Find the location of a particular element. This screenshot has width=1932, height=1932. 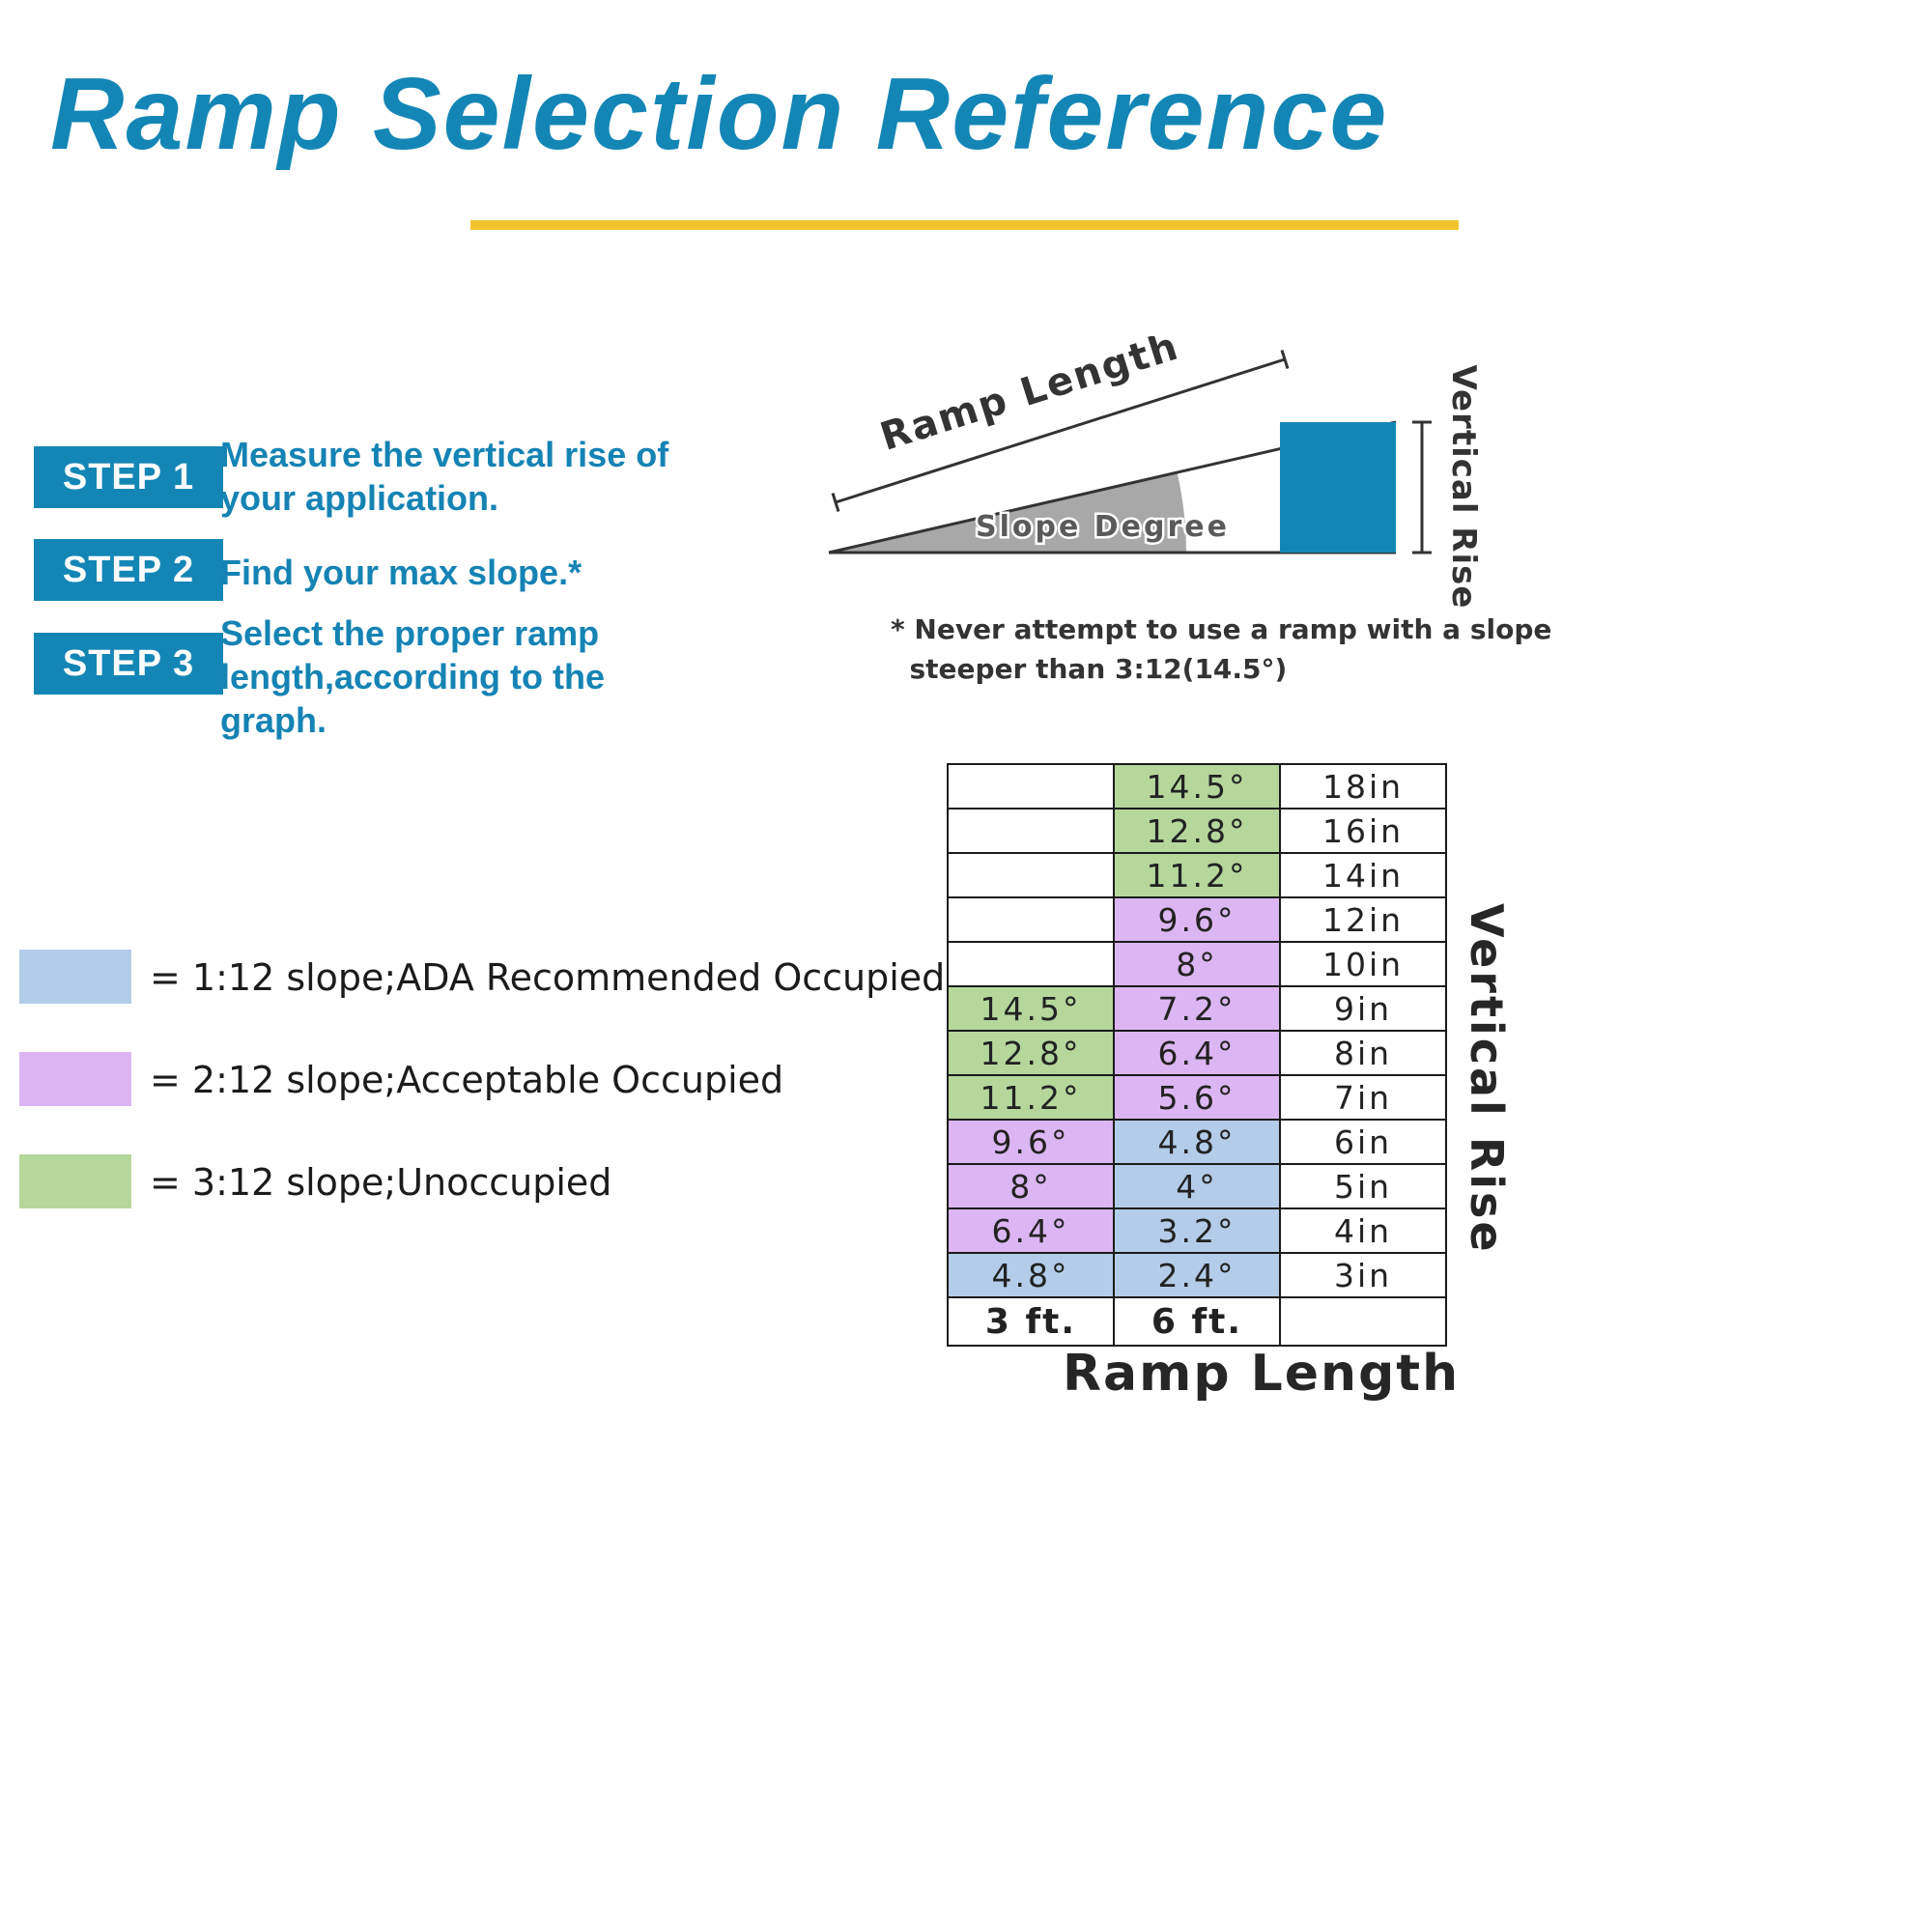

legend-label-2: = 2:12 slope;Acceptable Occupied is located at coordinates (467, 1080).